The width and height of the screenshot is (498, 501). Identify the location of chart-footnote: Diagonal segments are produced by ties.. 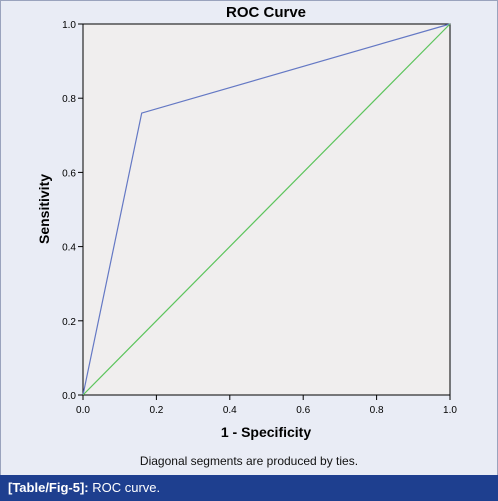
(249, 461).